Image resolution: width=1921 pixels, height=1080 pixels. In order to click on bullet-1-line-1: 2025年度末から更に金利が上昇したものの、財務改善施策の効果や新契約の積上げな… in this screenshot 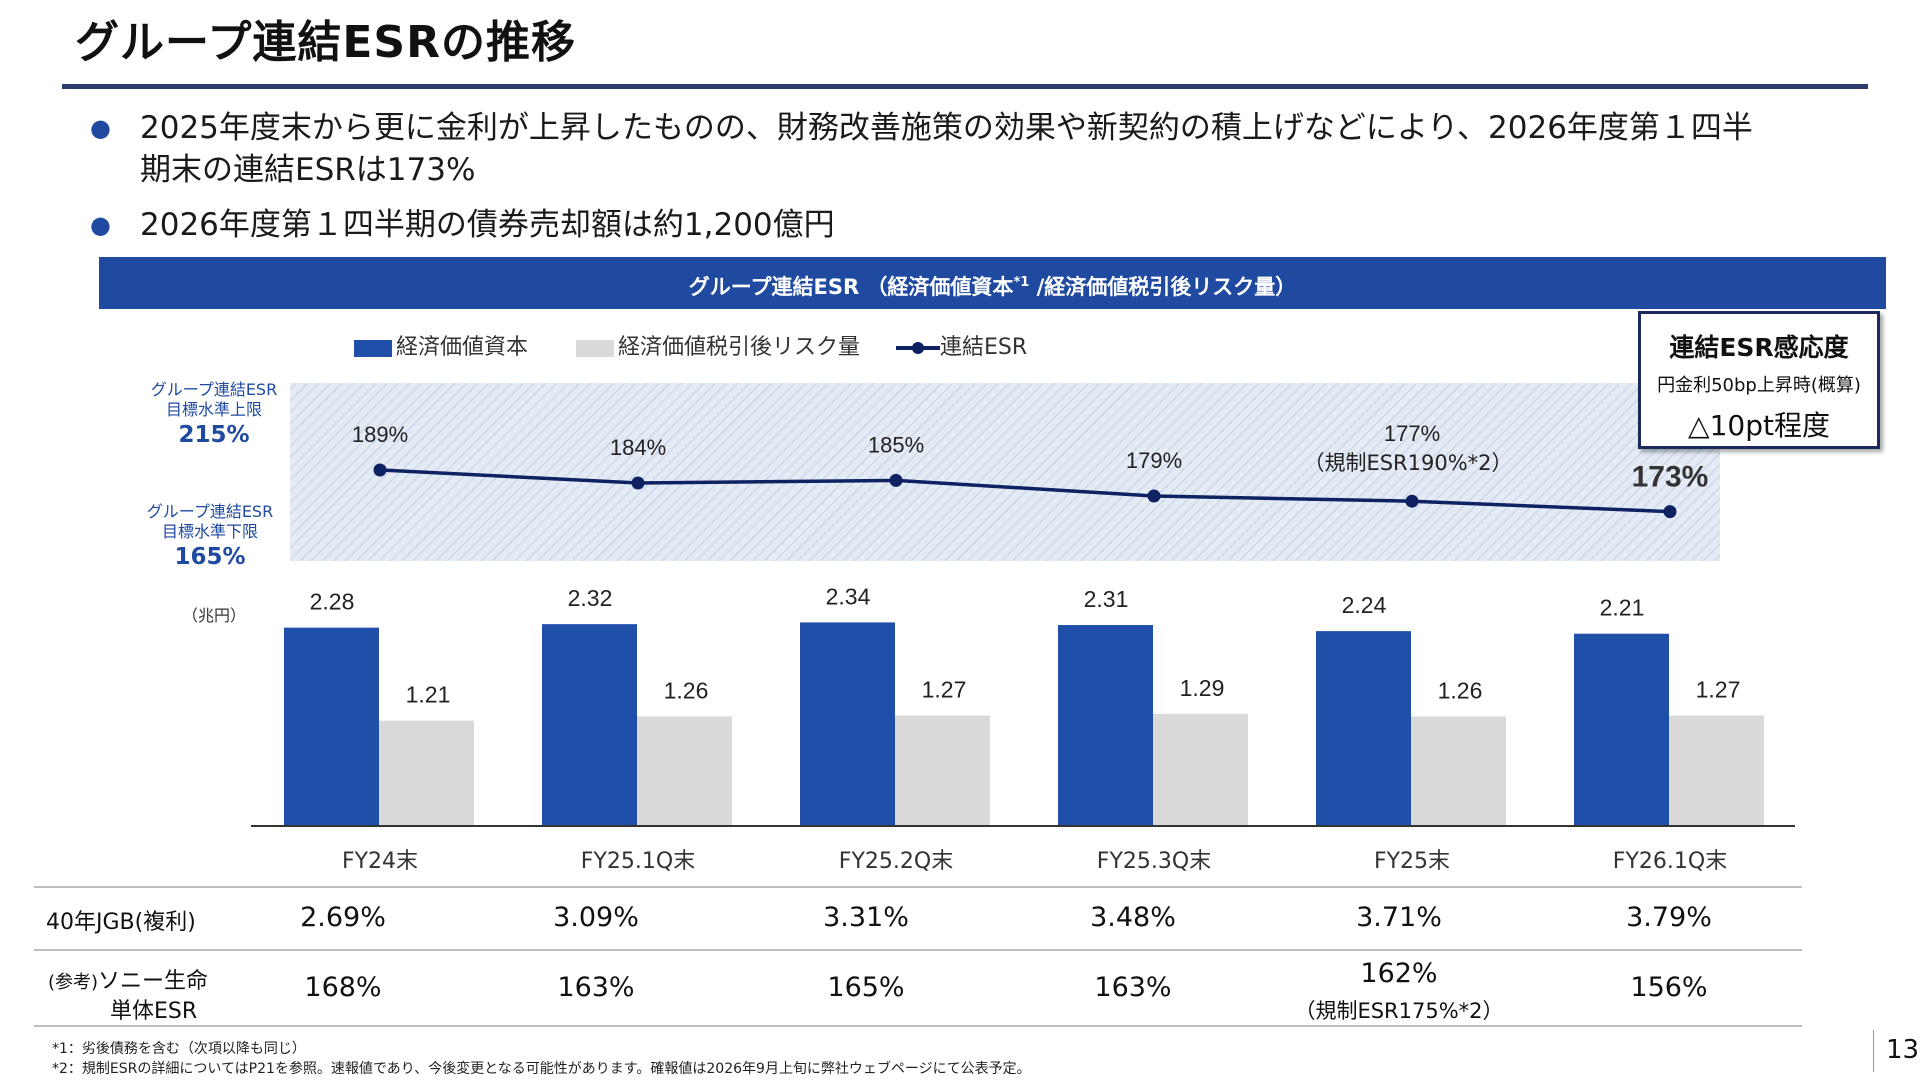, I will do `click(946, 128)`.